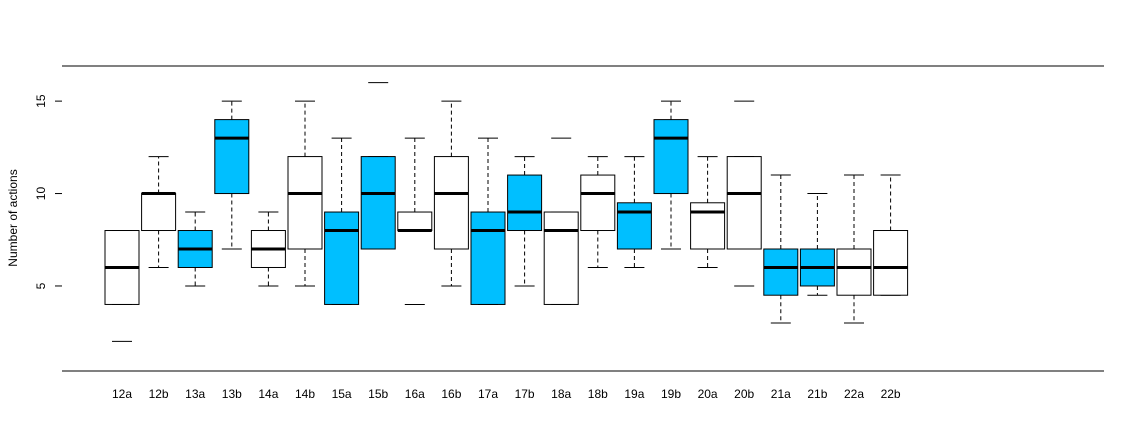 Image resolution: width=1137 pixels, height=444 pixels. I want to click on box-17b, so click(525, 221).